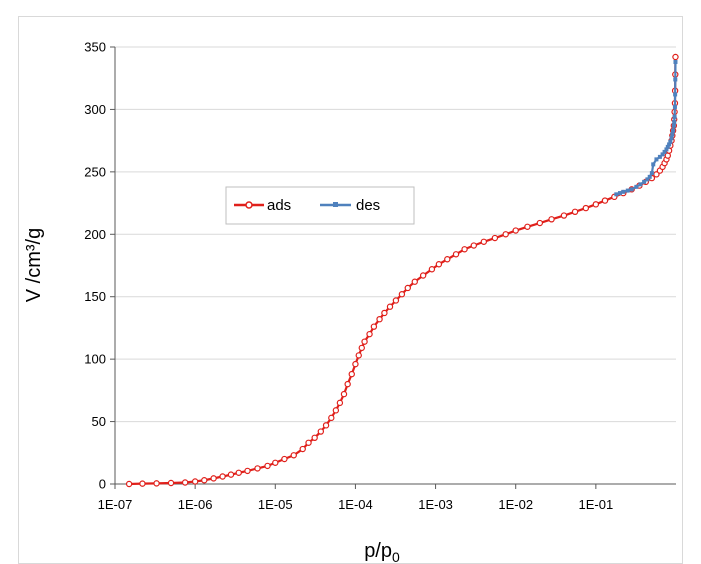 This screenshot has height=564, width=701. What do you see at coordinates (95, 109) in the screenshot?
I see `y-tick-label: 300` at bounding box center [95, 109].